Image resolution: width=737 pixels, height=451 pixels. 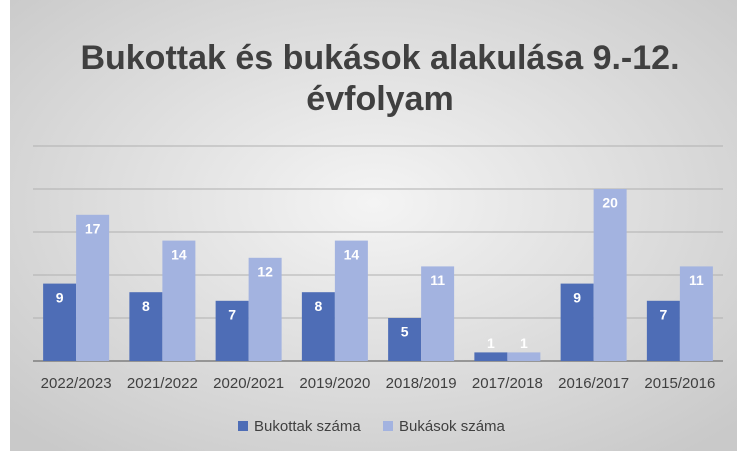 What do you see at coordinates (593, 383) in the screenshot?
I see `x-tick-label: 2016/2017` at bounding box center [593, 383].